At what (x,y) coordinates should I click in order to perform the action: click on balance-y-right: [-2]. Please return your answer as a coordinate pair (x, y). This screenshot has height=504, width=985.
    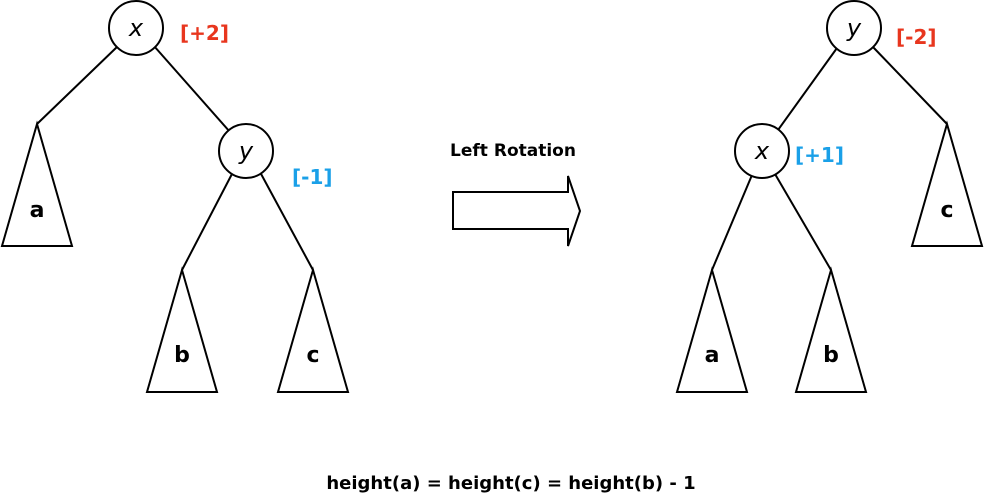
    Looking at the image, I should click on (916, 37).